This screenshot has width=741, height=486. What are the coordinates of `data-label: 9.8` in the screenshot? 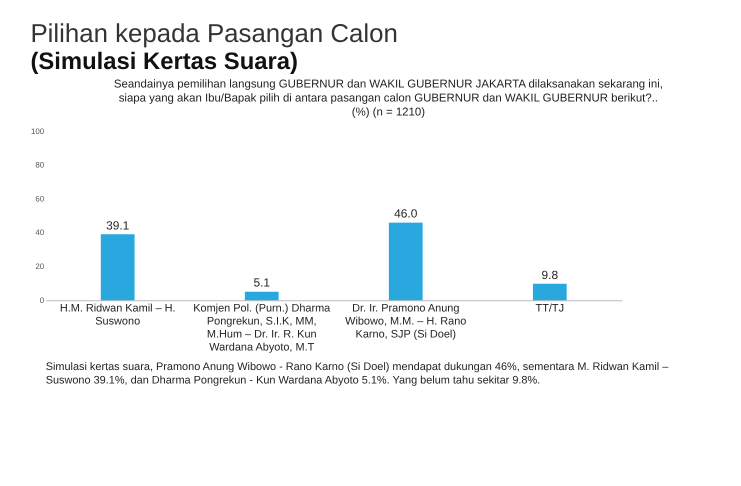 It's located at (550, 275).